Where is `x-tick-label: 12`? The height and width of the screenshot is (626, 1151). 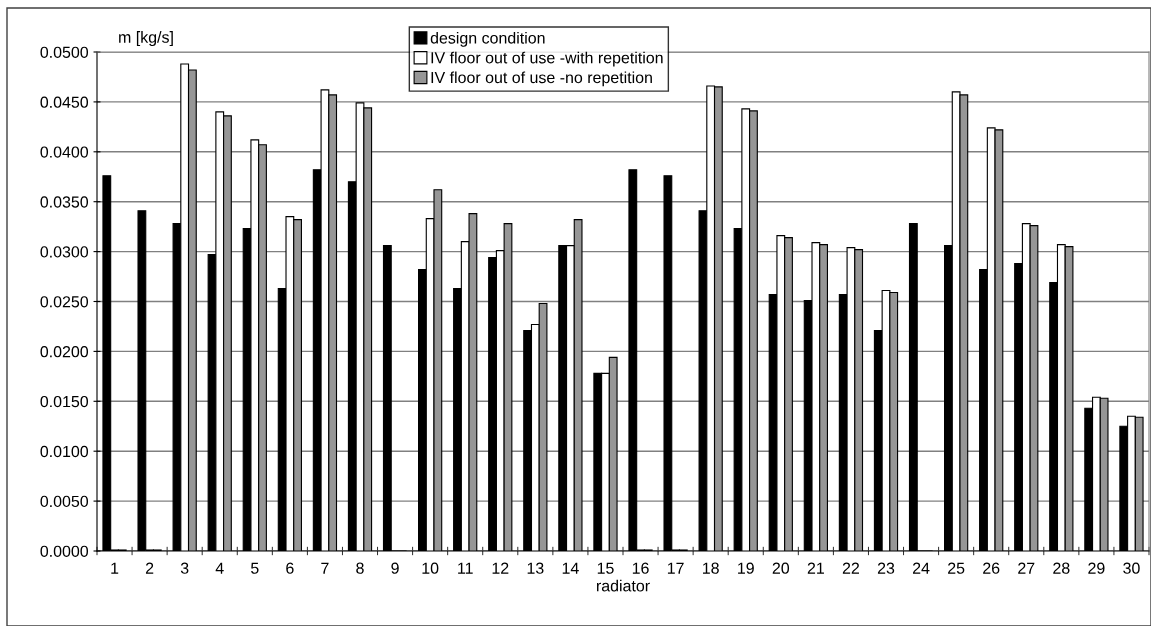
x-tick-label: 12 is located at coordinates (500, 568).